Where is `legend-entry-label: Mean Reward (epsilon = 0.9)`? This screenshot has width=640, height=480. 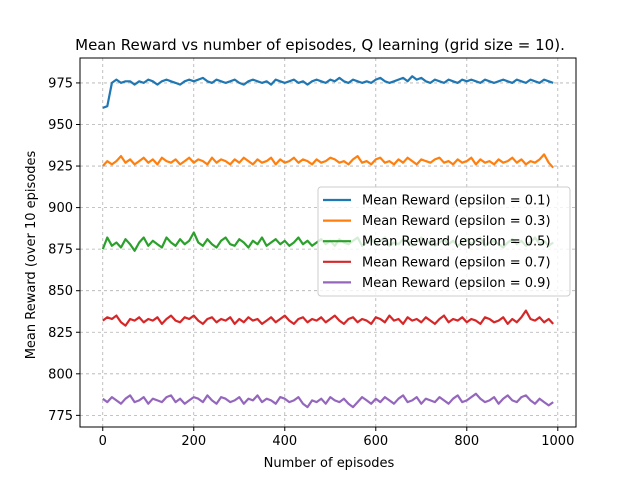 legend-entry-label: Mean Reward (epsilon = 0.9) is located at coordinates (456, 283).